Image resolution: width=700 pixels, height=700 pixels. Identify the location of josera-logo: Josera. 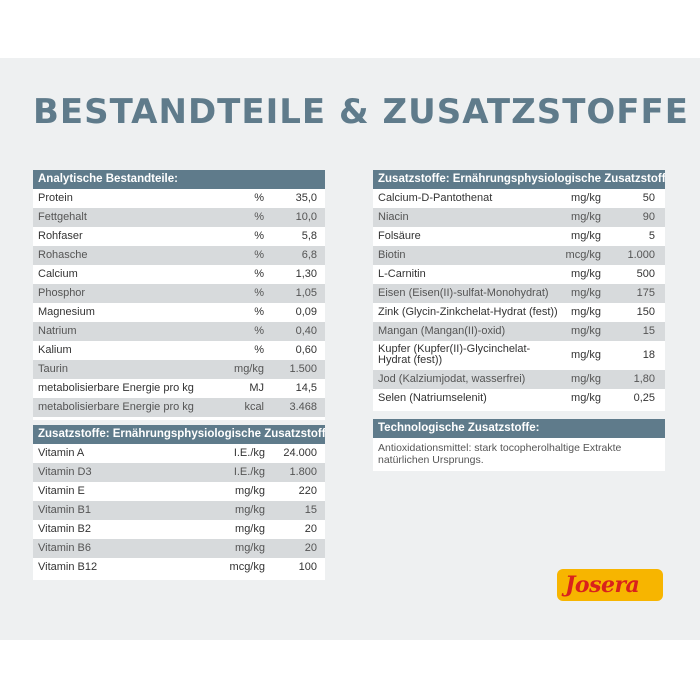
(610, 585).